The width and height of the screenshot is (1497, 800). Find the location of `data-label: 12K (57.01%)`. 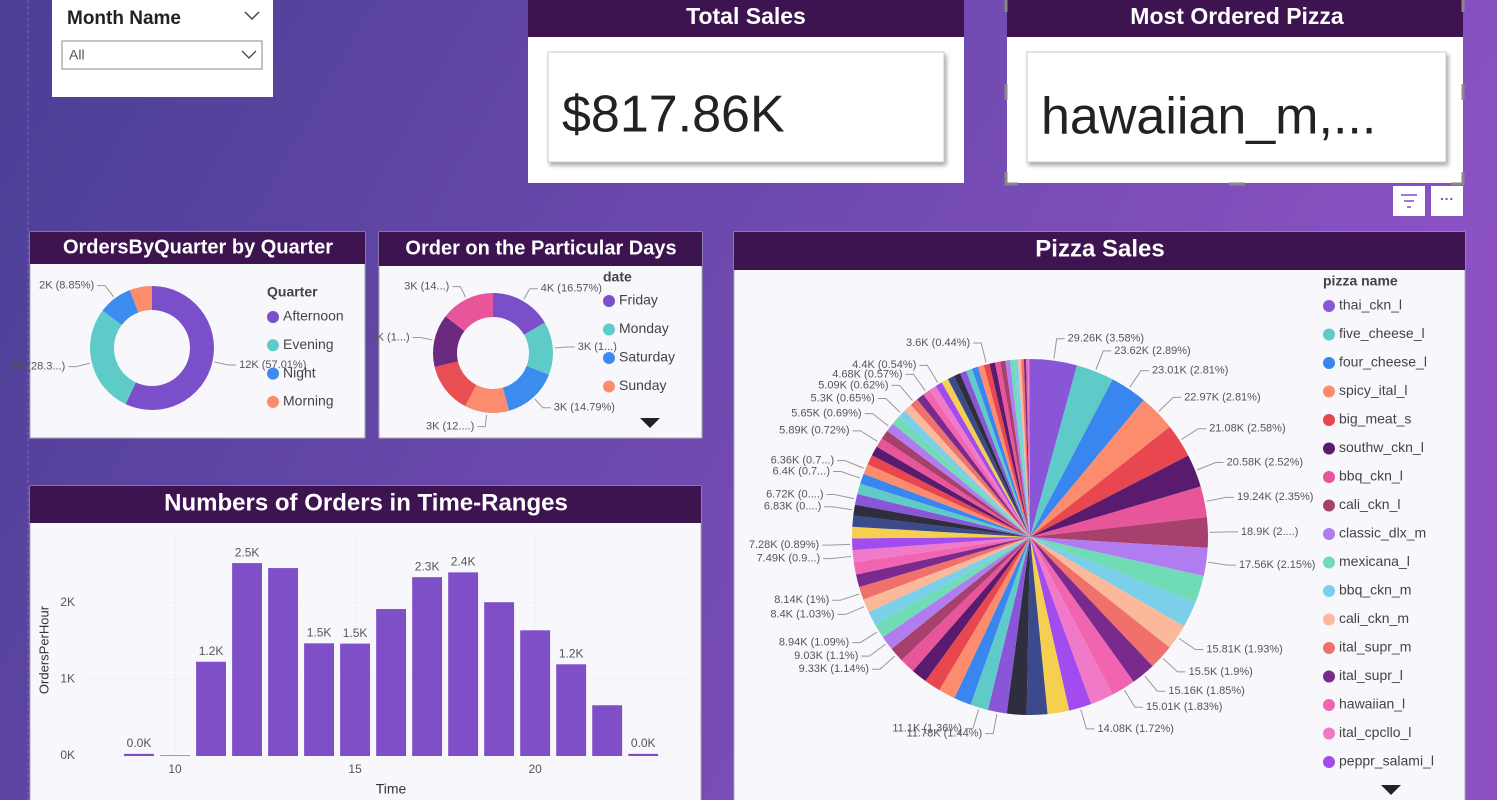

data-label: 12K (57.01%) is located at coordinates (272, 365).